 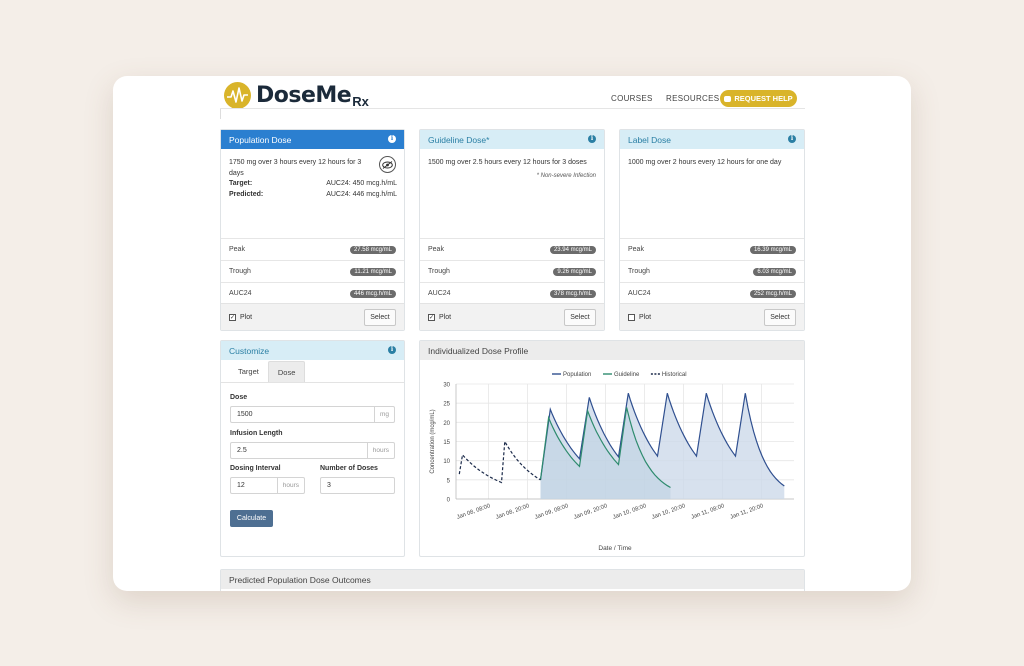 I want to click on population-legend-label: Population, so click(x=577, y=375).